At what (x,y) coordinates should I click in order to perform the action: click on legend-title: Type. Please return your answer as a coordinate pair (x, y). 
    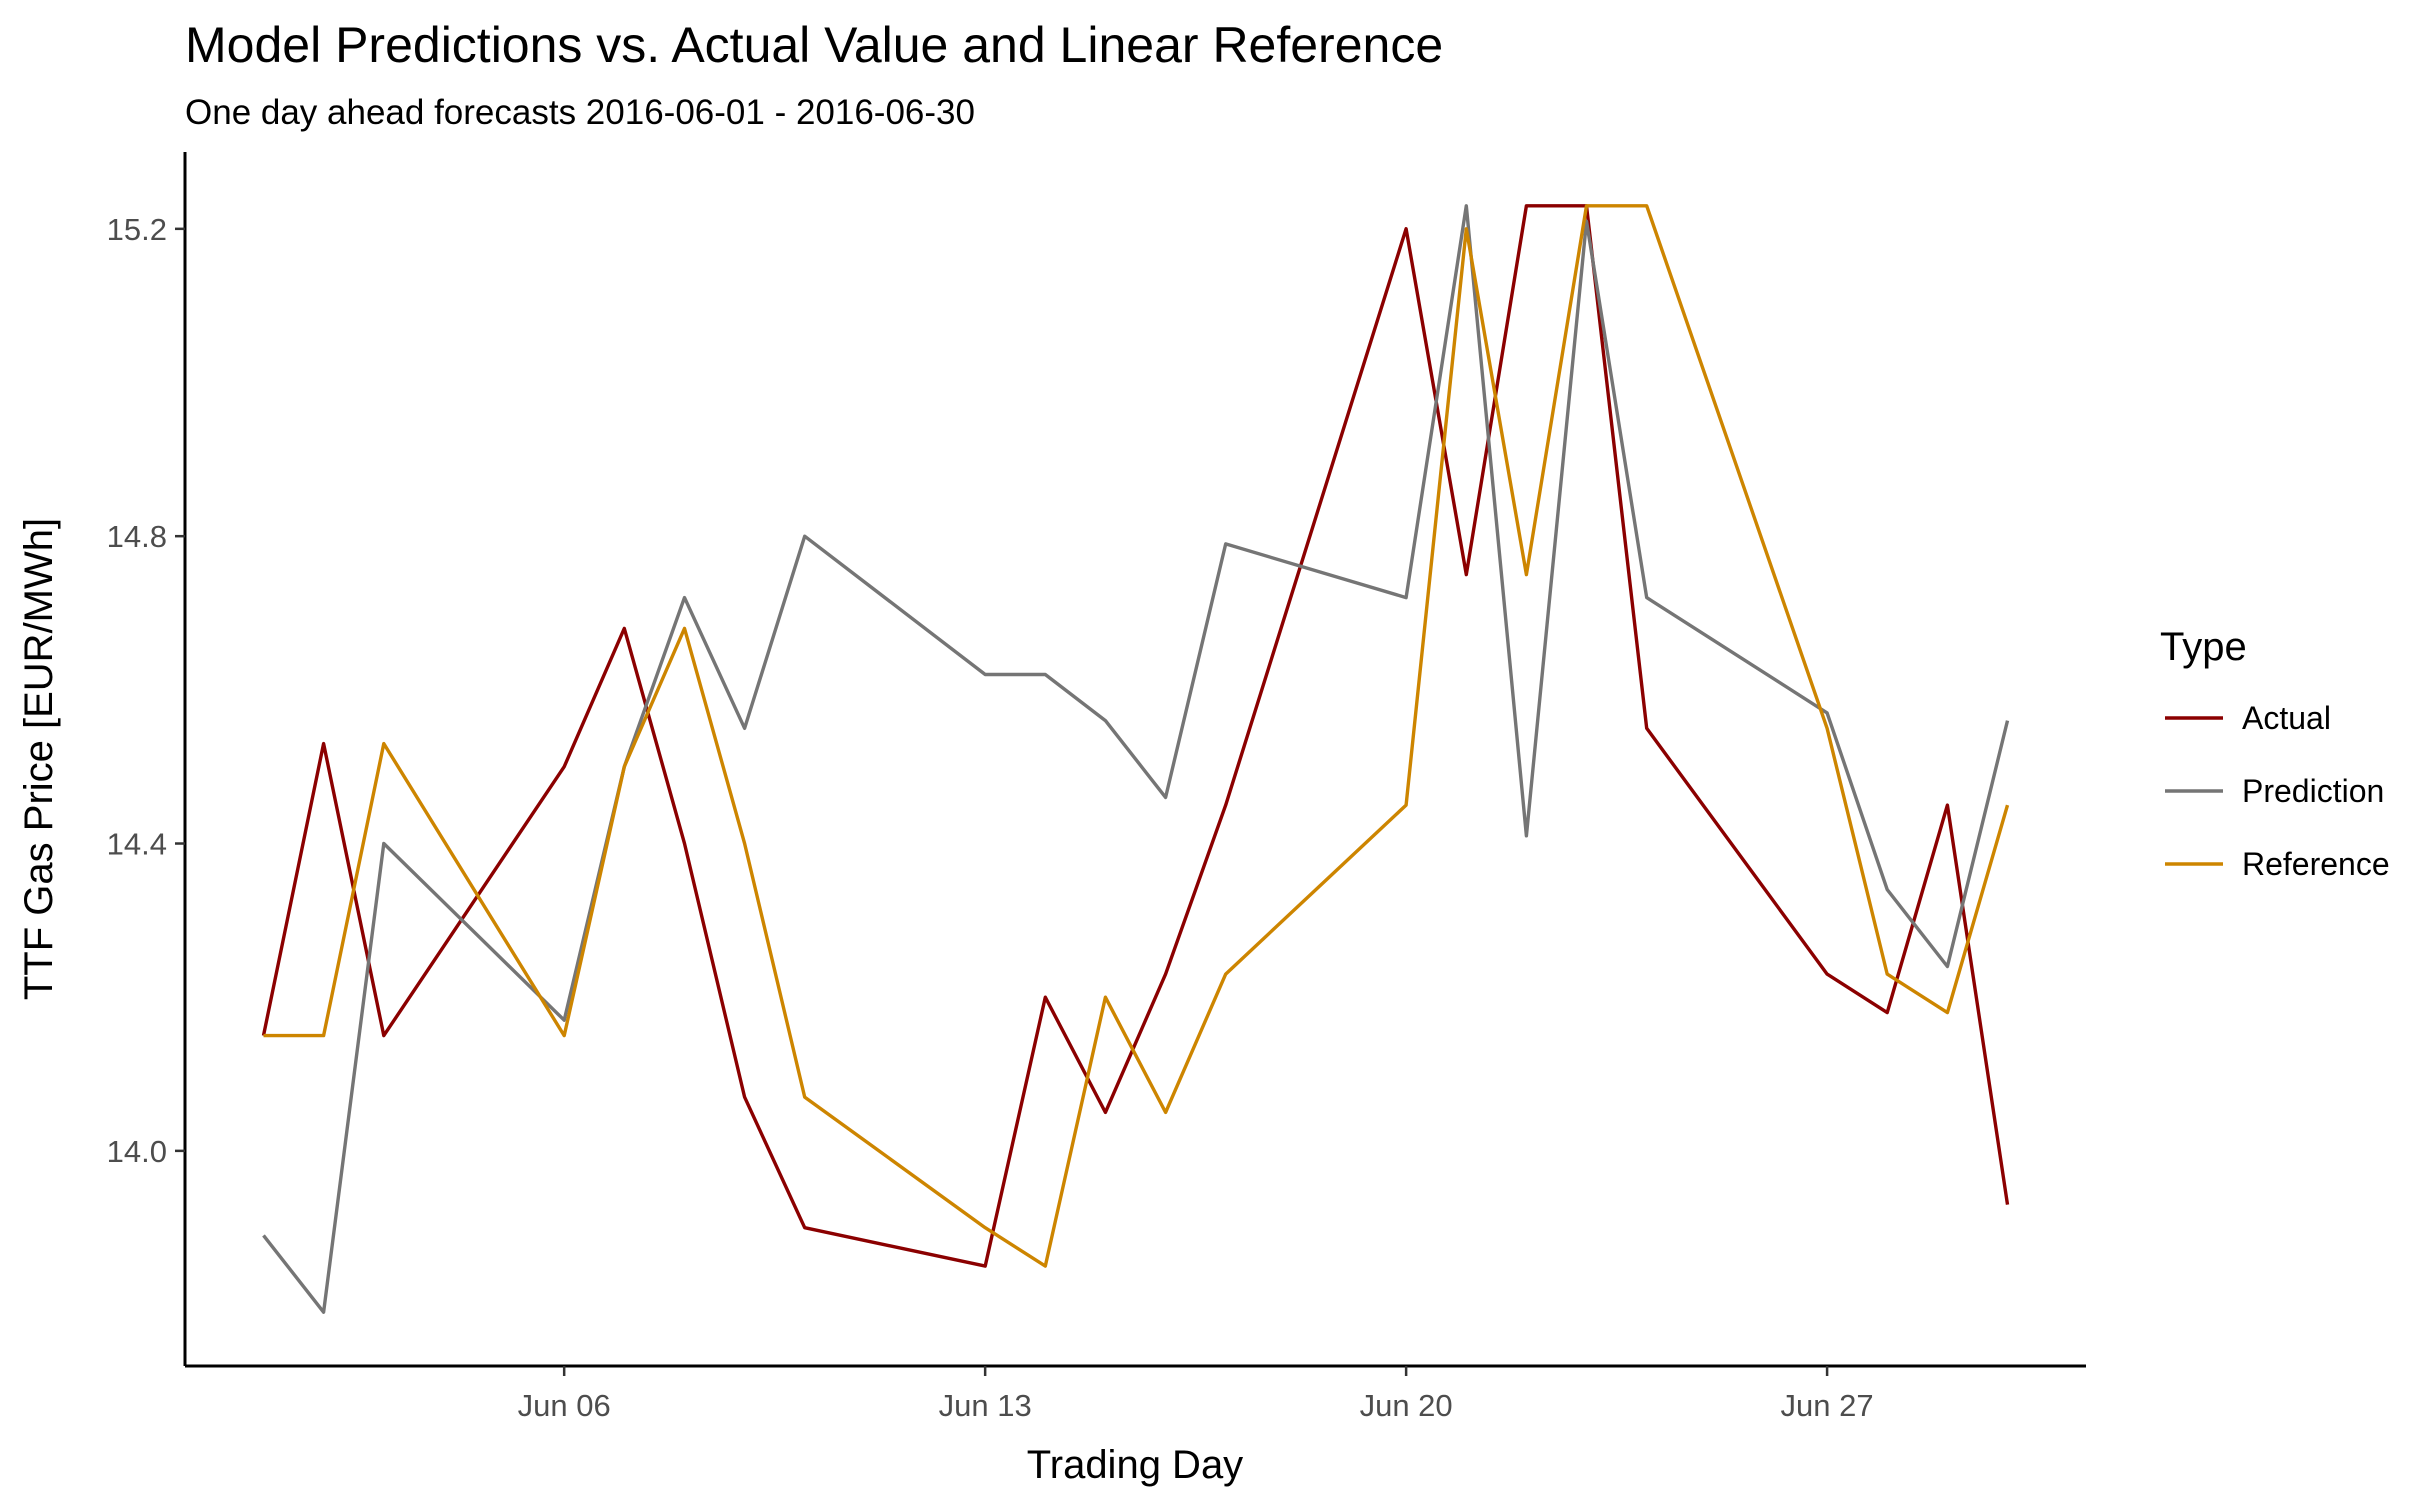
    Looking at the image, I should click on (2203, 647).